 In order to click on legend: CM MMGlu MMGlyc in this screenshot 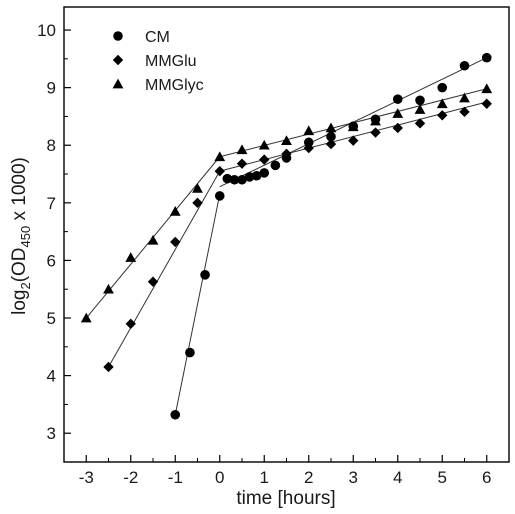, I will do `click(158, 61)`.